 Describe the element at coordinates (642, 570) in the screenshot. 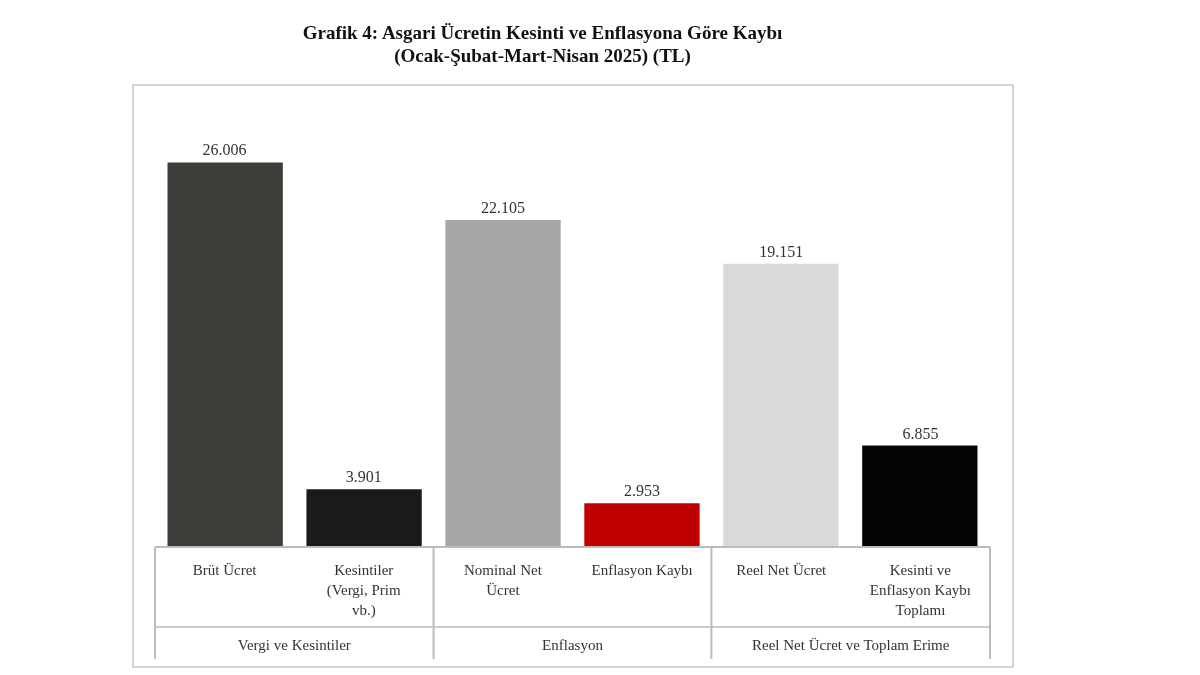

I see `x-tick-label: Enflasyon Kaybı` at that location.